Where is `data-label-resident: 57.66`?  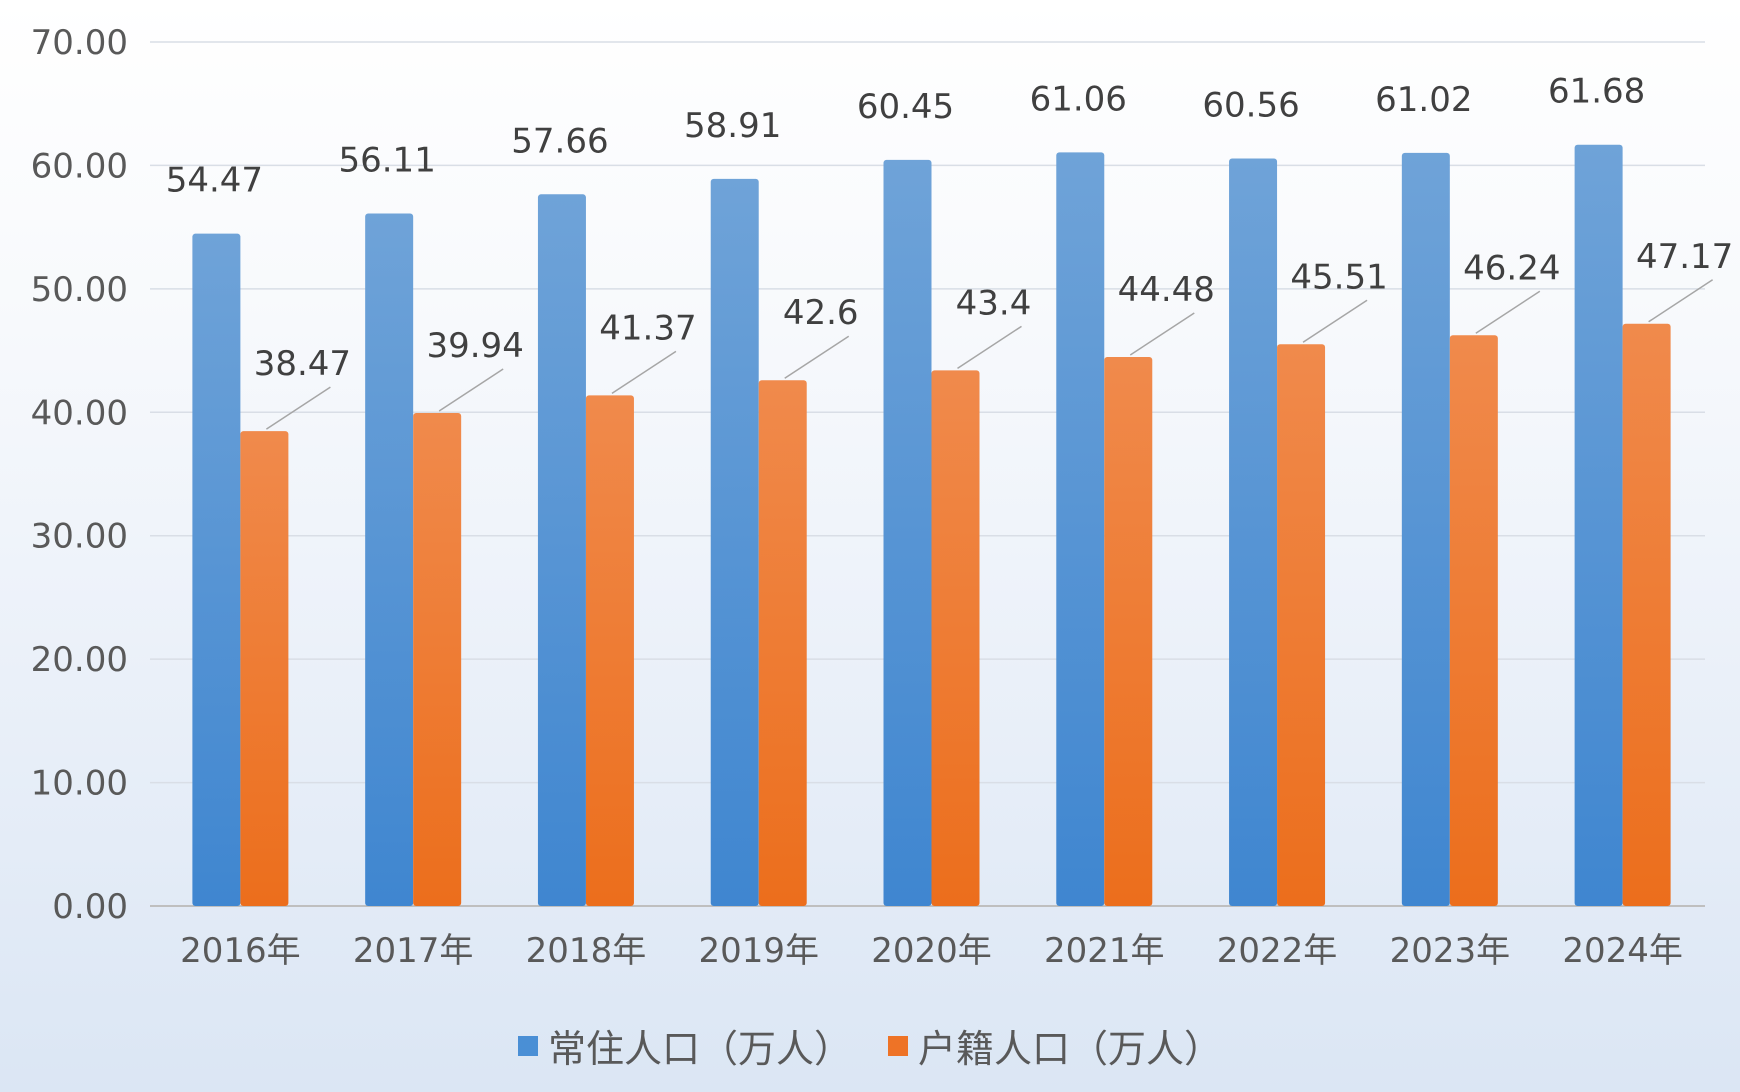 data-label-resident: 57.66 is located at coordinates (559, 141).